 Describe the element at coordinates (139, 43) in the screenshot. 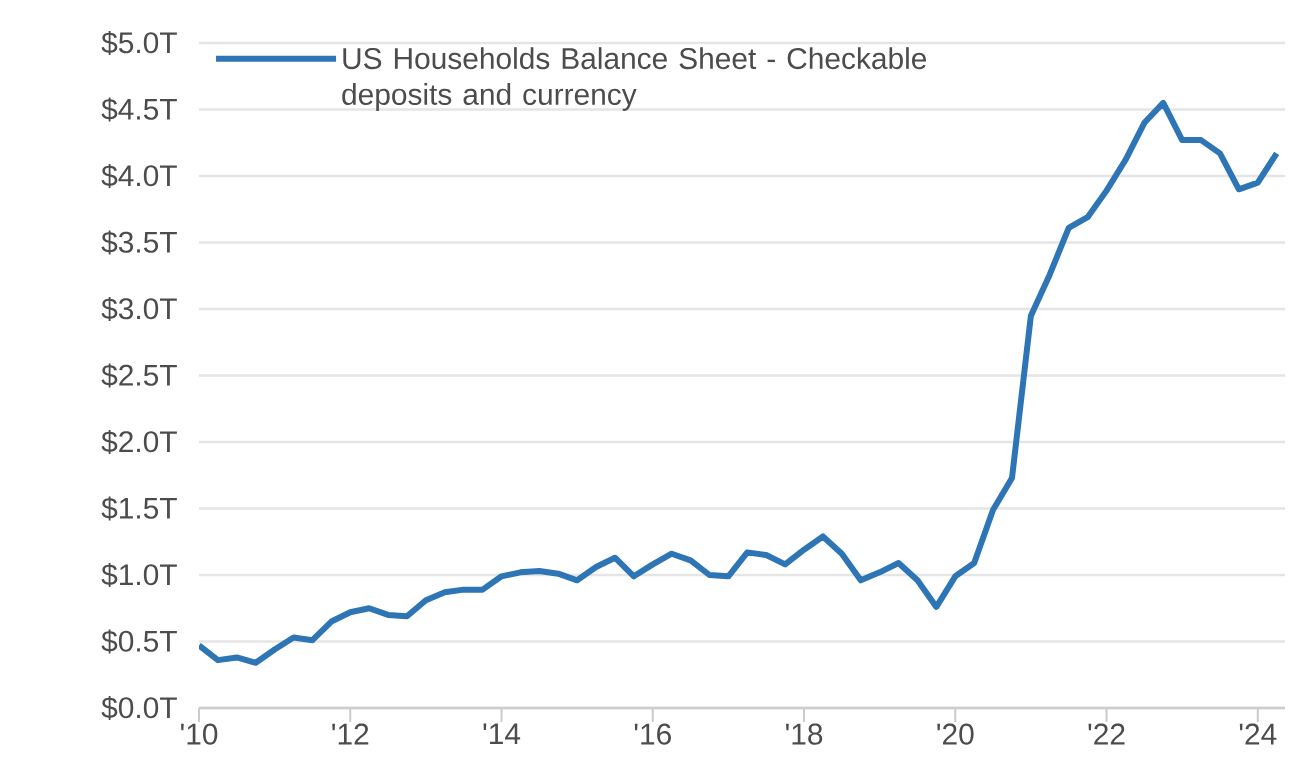

I see `y-tick-label: $5.0T` at that location.